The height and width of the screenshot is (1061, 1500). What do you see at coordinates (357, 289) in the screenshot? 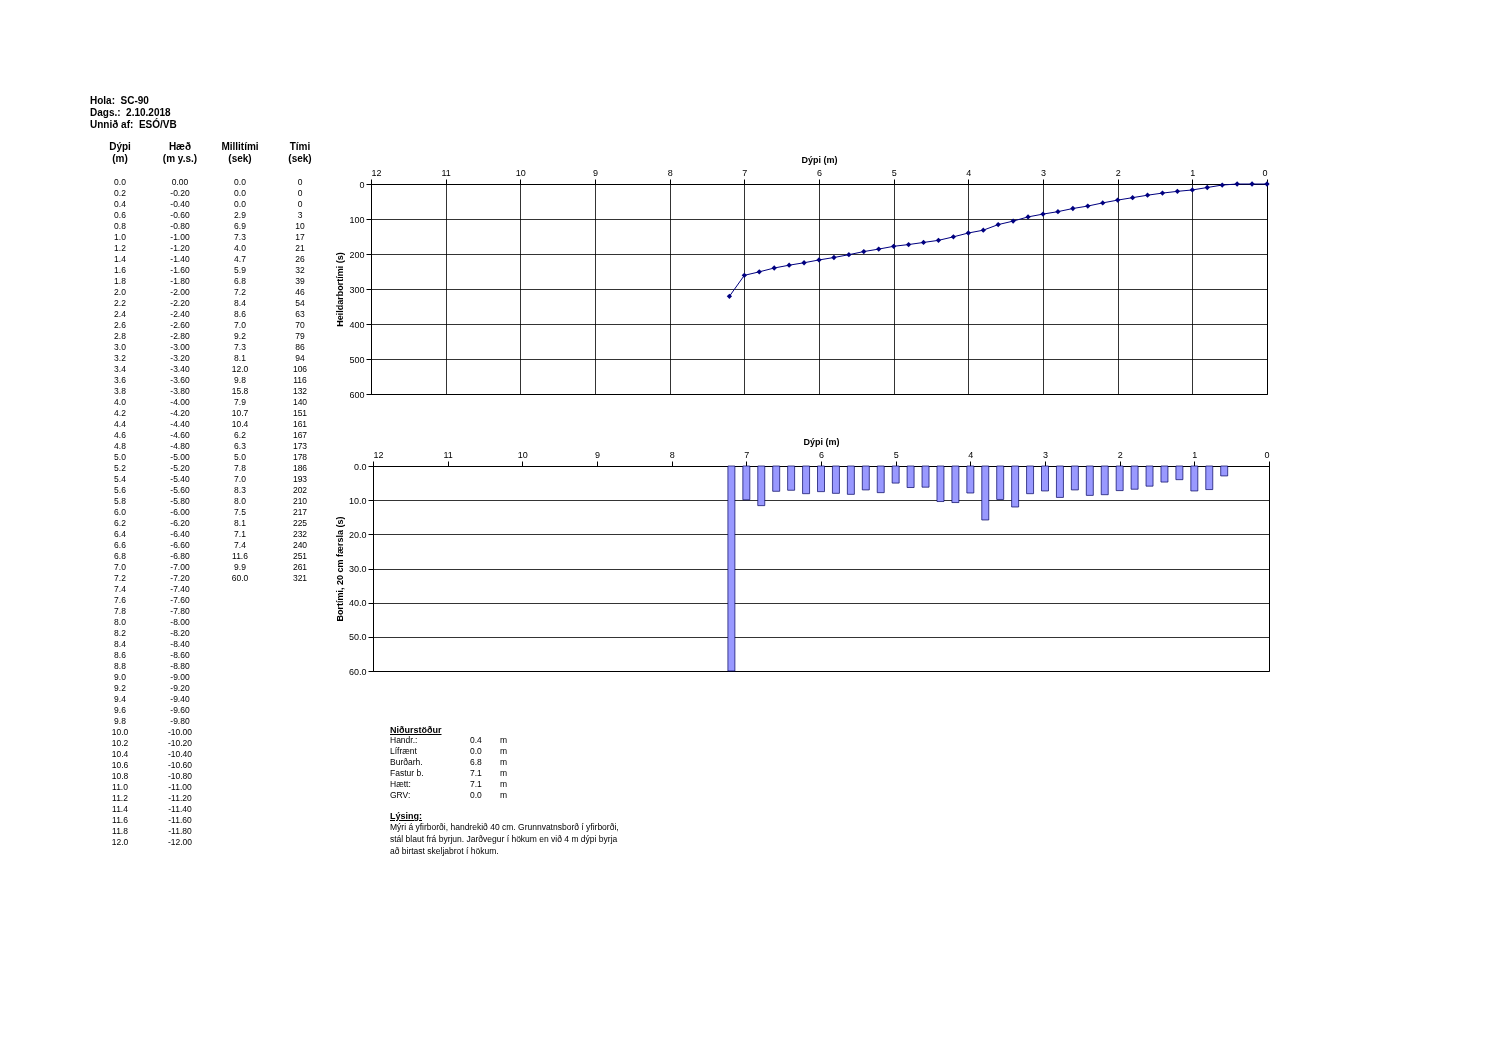
I see `y-tick-label: 300` at bounding box center [357, 289].